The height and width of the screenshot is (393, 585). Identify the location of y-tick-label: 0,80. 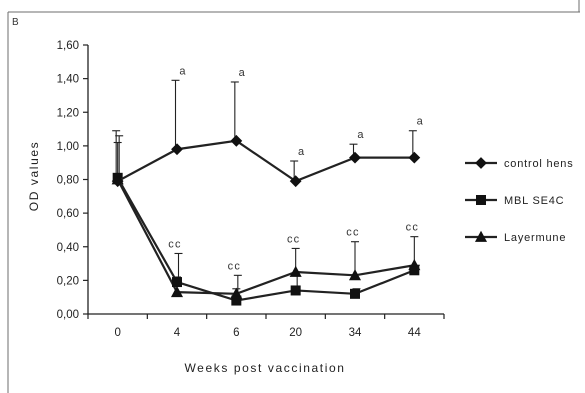
(68, 181).